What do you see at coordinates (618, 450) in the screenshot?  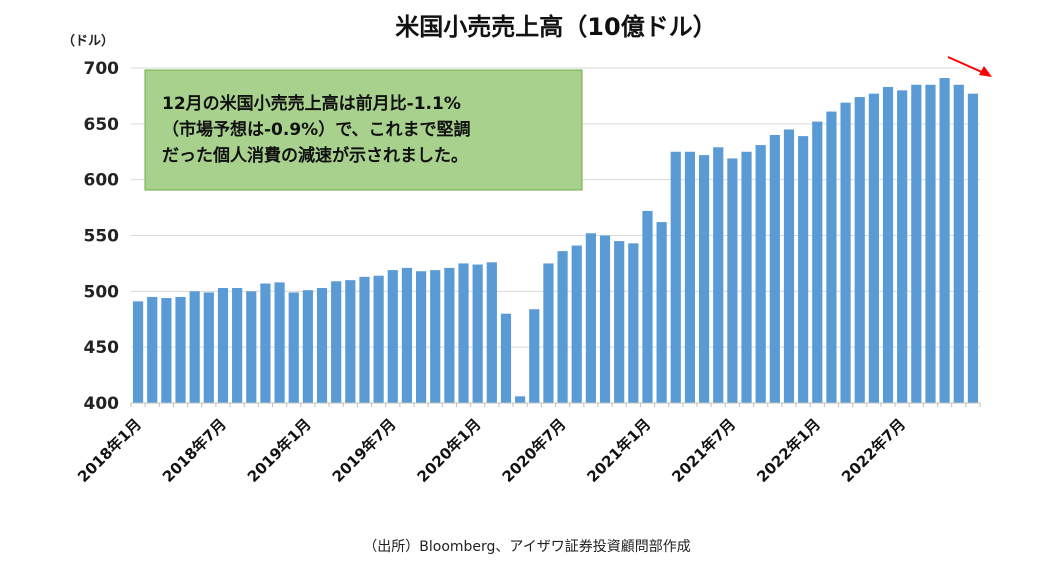 I see `x-tick-label: 2021年1月` at bounding box center [618, 450].